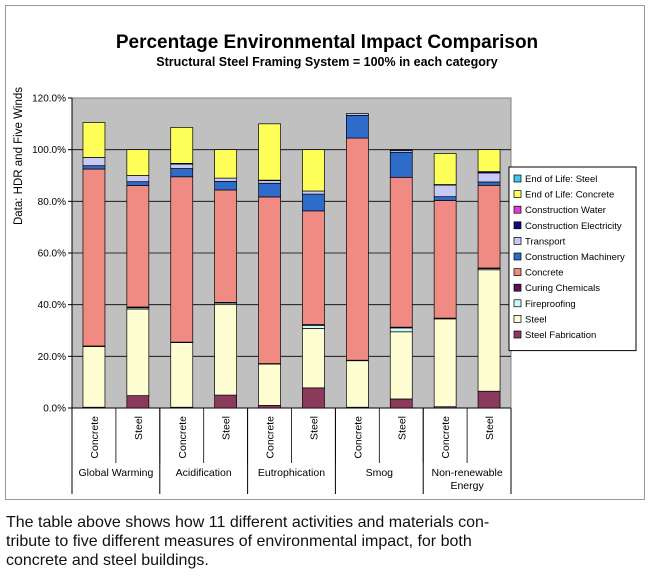 This screenshot has width=650, height=577. I want to click on y-tick-label: 120.0%, so click(49, 99).